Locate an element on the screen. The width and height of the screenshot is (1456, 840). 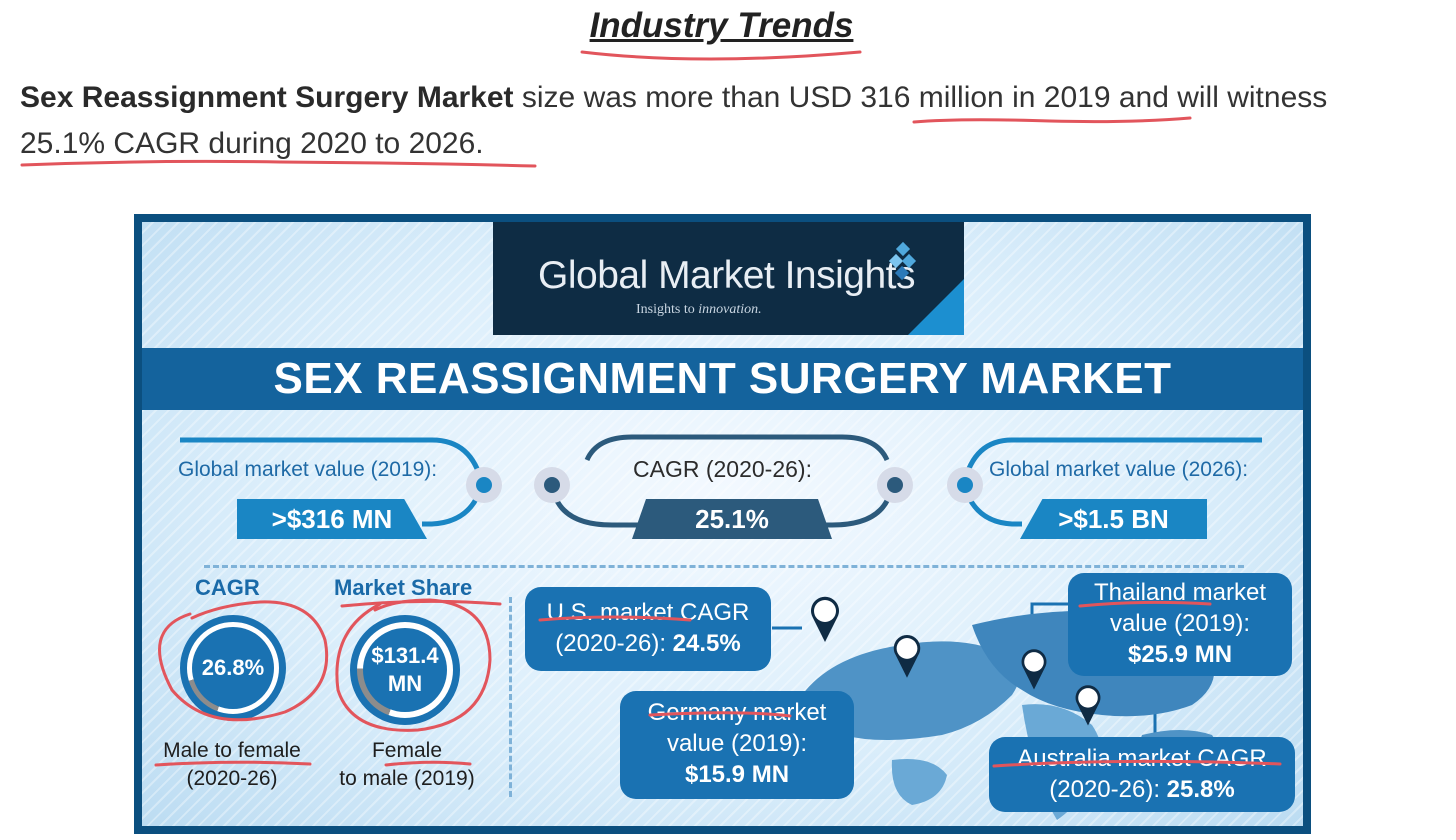
intro-text-line-2: 25.1% CAGR during 2020 to 2026. is located at coordinates (252, 143).